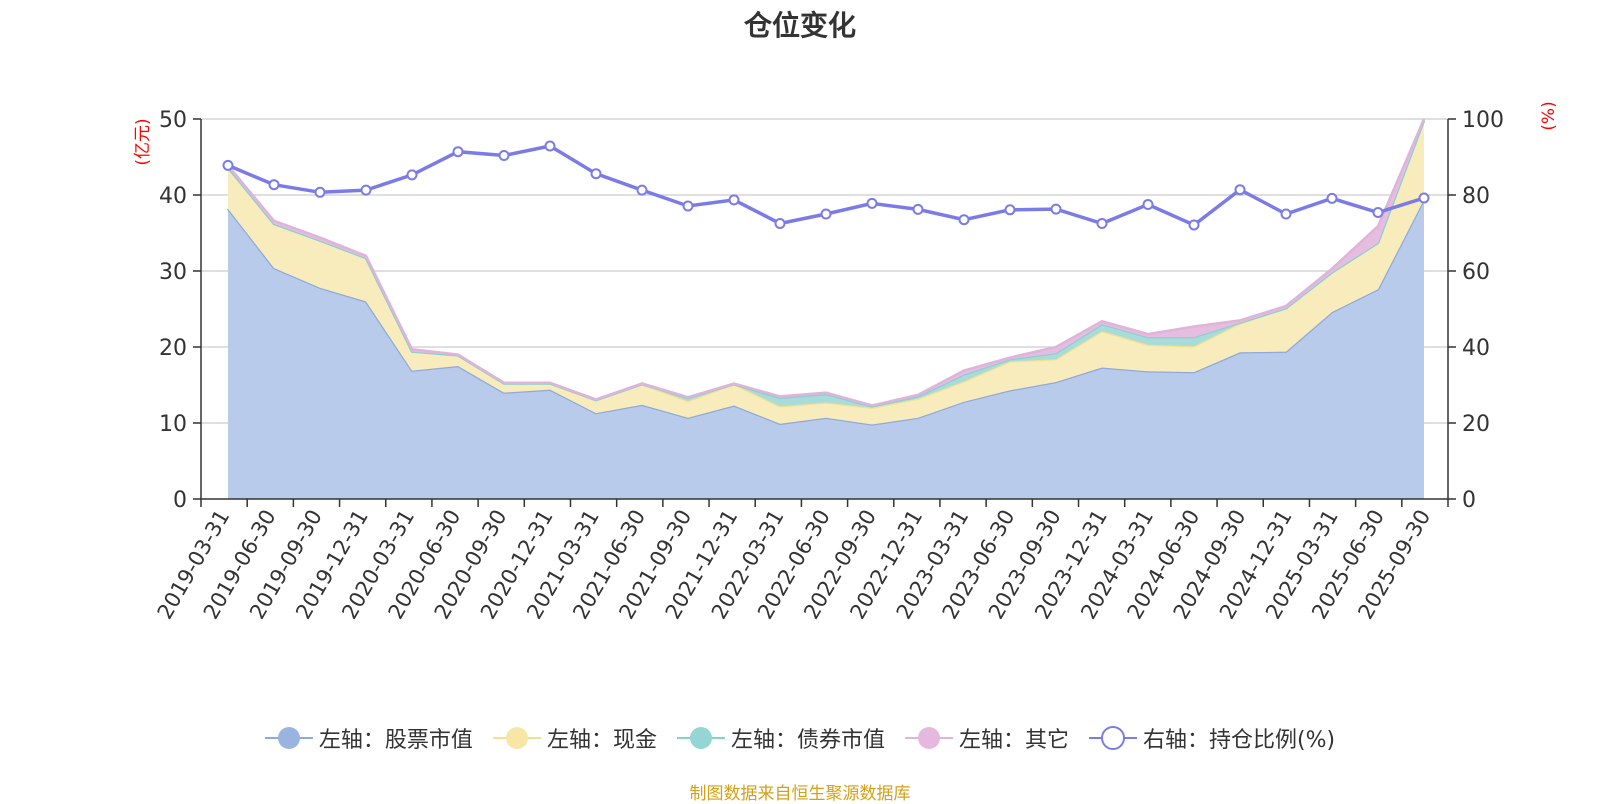 Image resolution: width=1600 pixels, height=804 pixels. Describe the element at coordinates (928, 738) in the screenshot. I see `legend-other-icon` at that location.